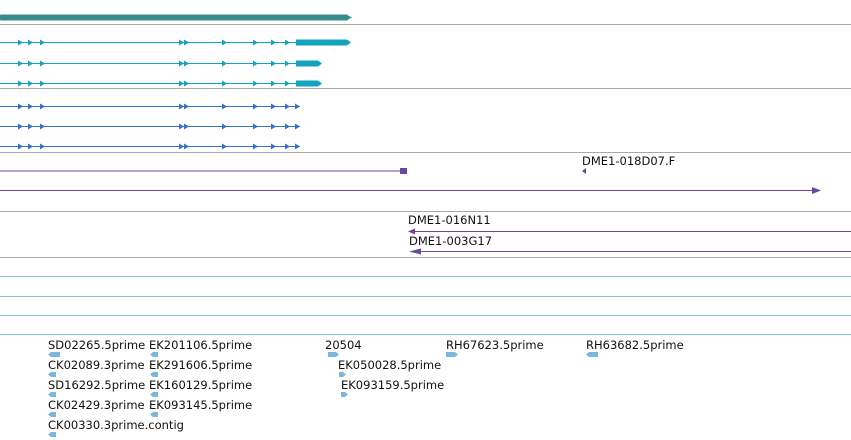 The width and height of the screenshot is (851, 440). What do you see at coordinates (96, 405) in the screenshot?
I see `est-label-ck02429: CK02429.3prime` at bounding box center [96, 405].